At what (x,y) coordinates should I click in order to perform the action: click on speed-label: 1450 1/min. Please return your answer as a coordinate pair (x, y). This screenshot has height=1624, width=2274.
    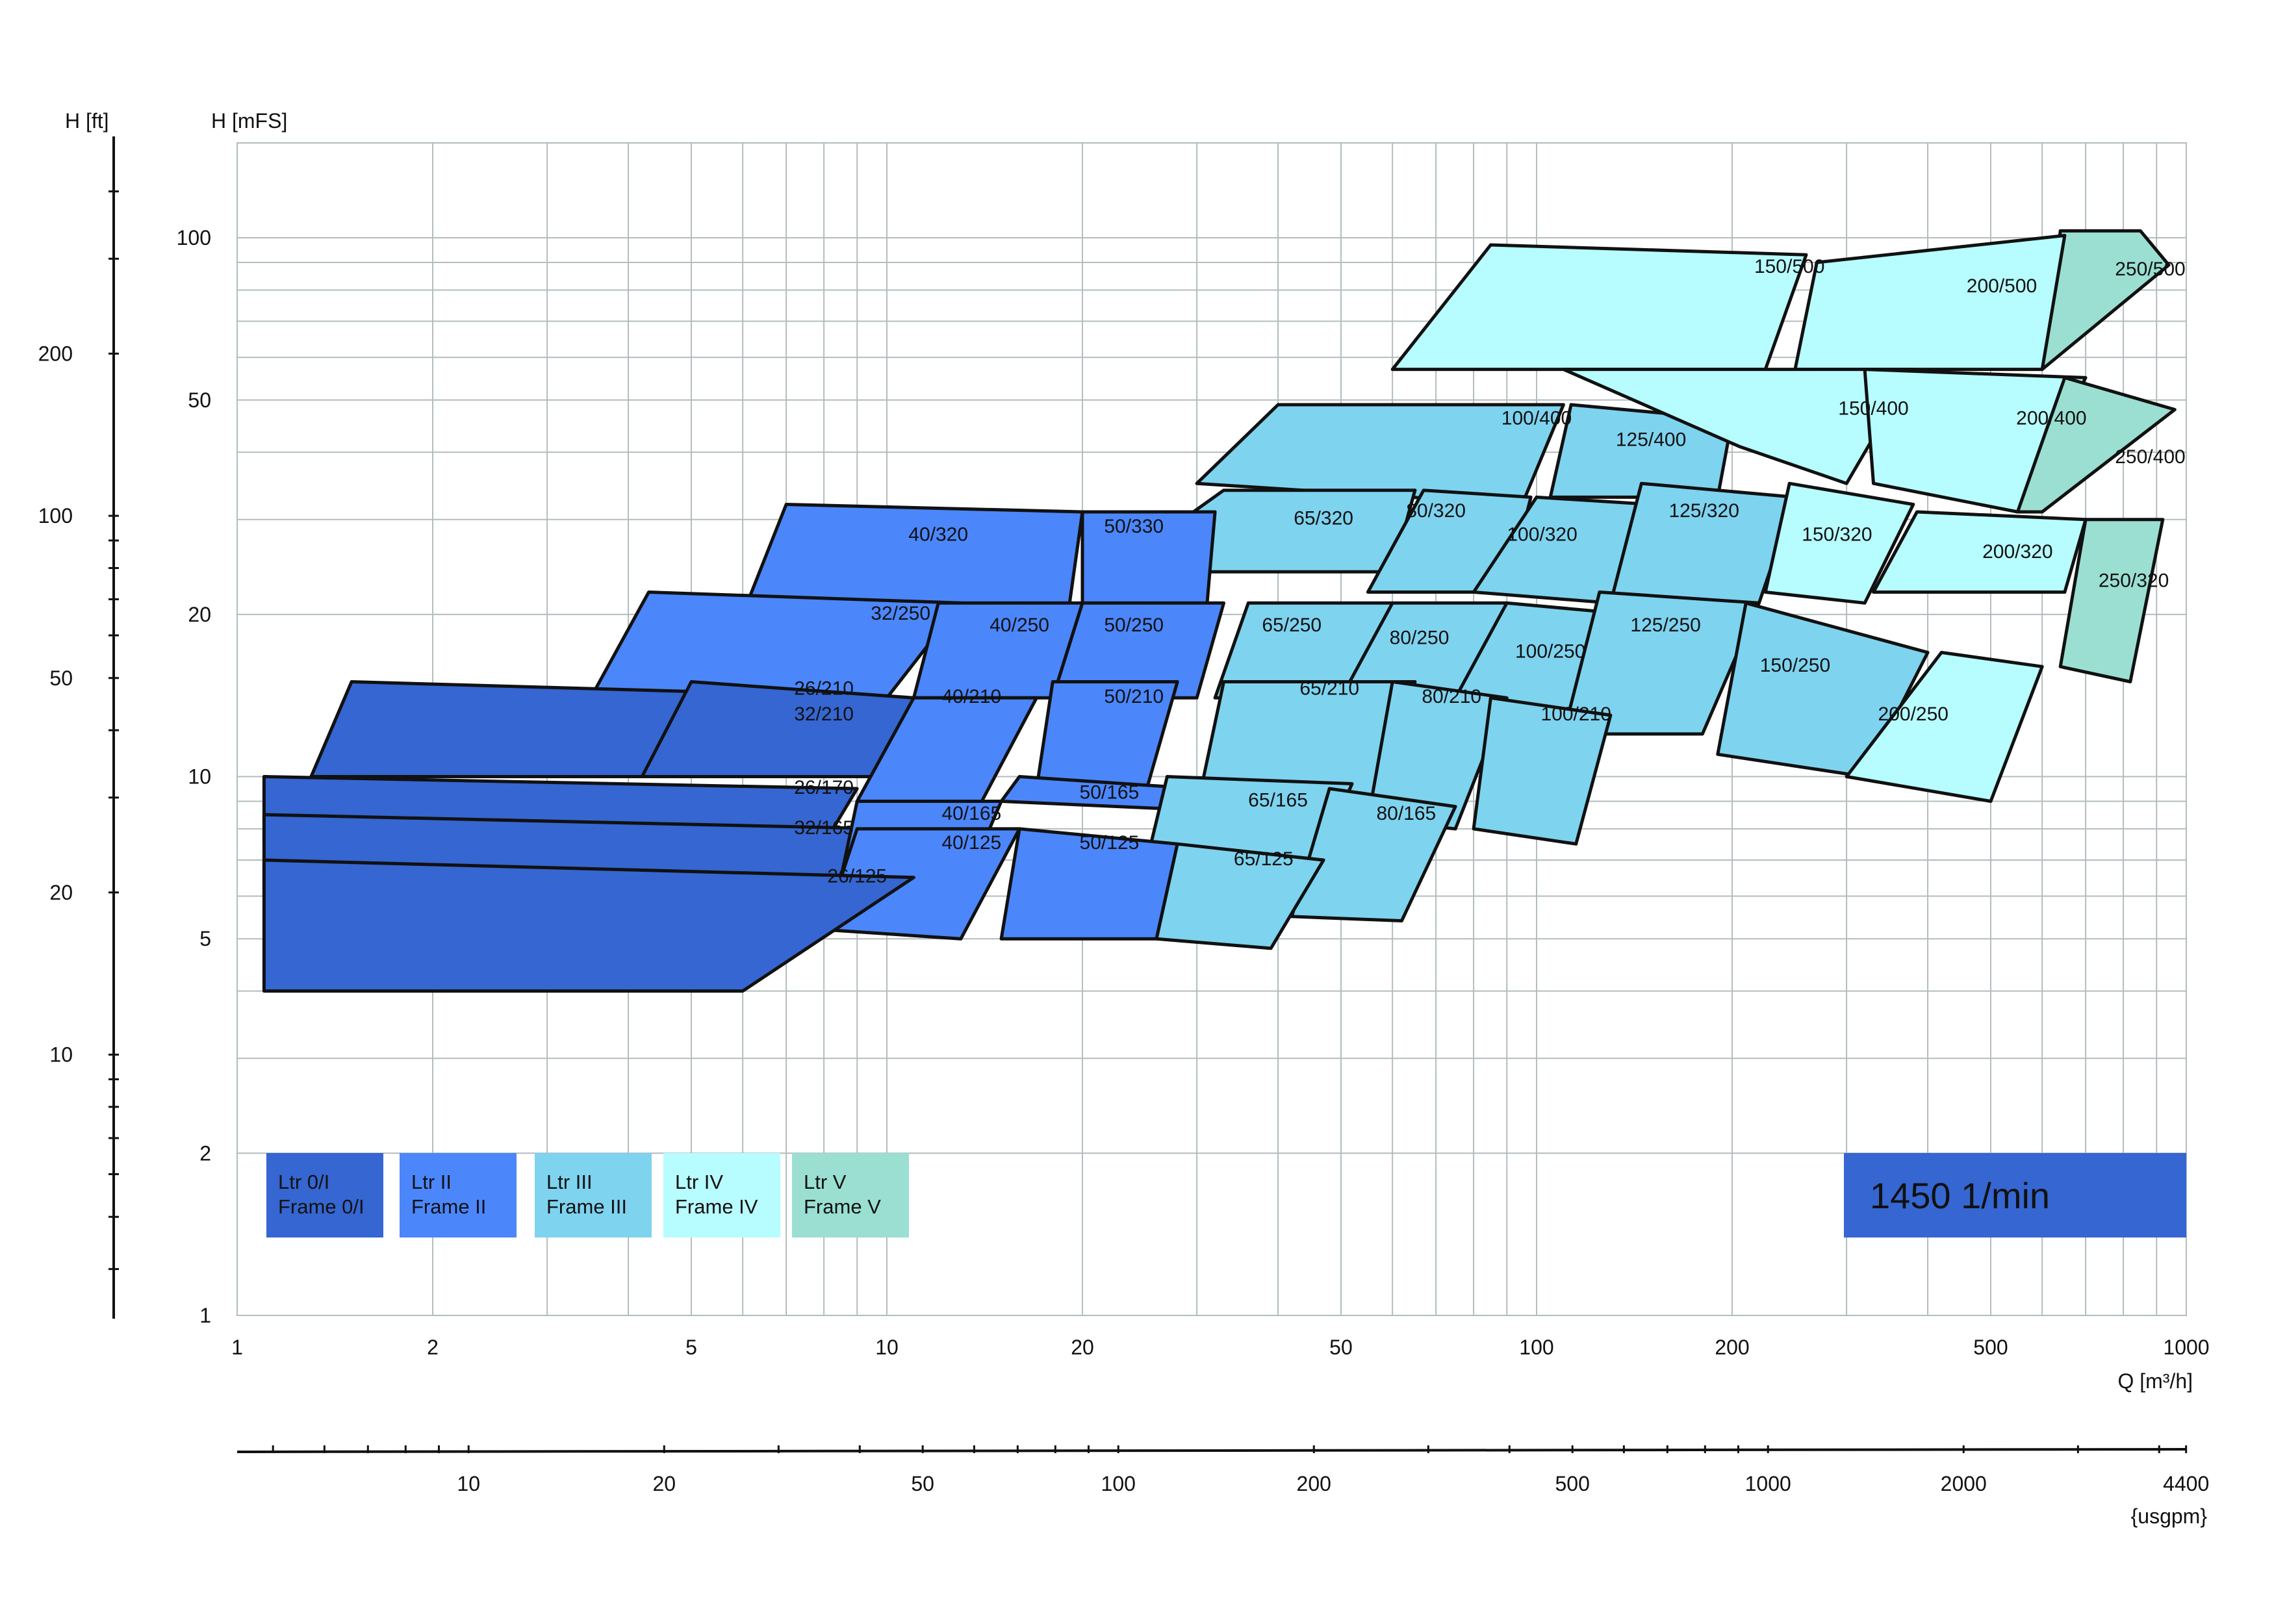
    Looking at the image, I should click on (1960, 1195).